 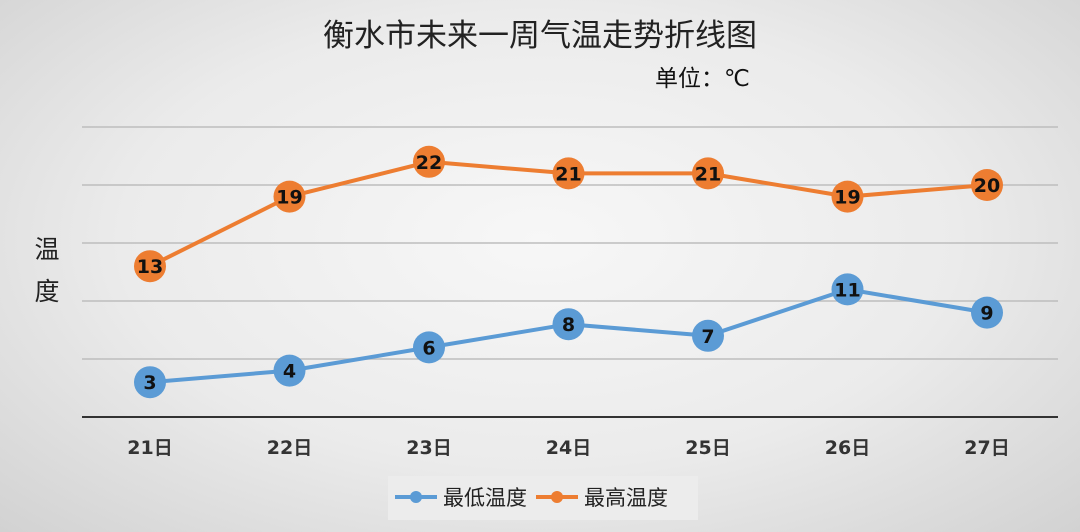 I want to click on x-axis-ticks: 21日 22日 23日 24日 25日 26日 27日, so click(x=568, y=448).